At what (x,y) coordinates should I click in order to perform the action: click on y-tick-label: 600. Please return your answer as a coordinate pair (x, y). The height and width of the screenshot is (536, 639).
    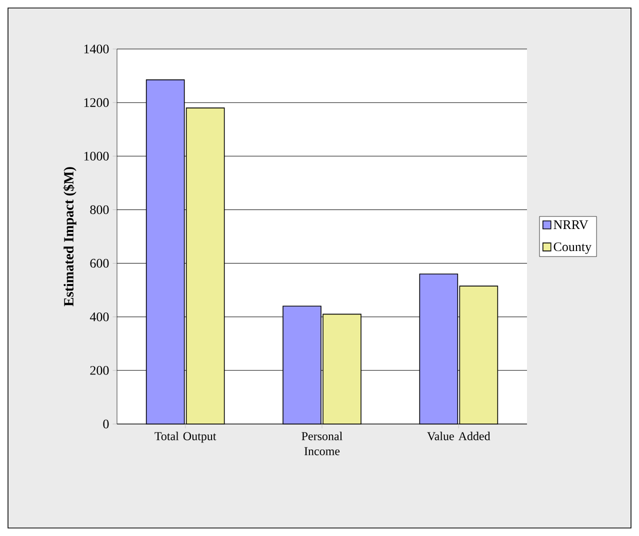
    Looking at the image, I should click on (99, 263).